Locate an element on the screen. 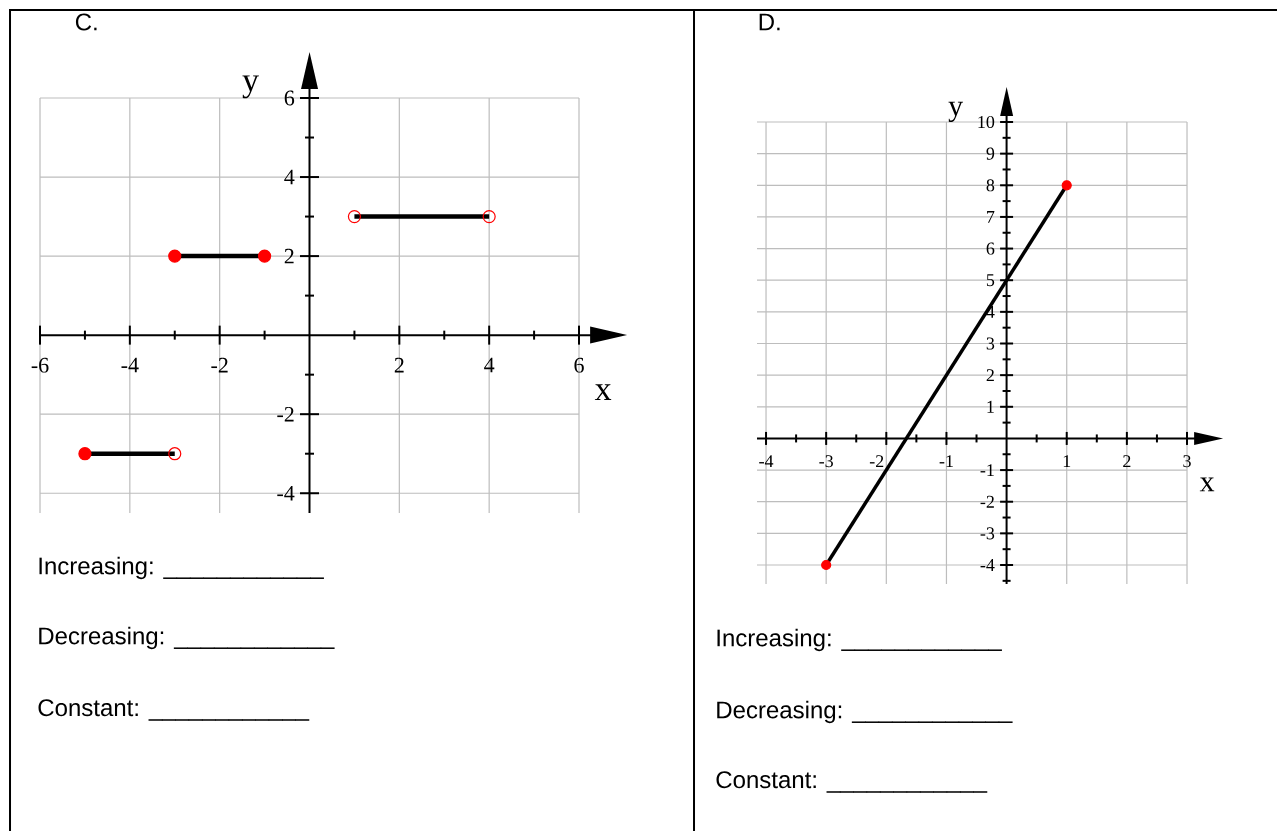  chart-title: D. is located at coordinates (769, 22).